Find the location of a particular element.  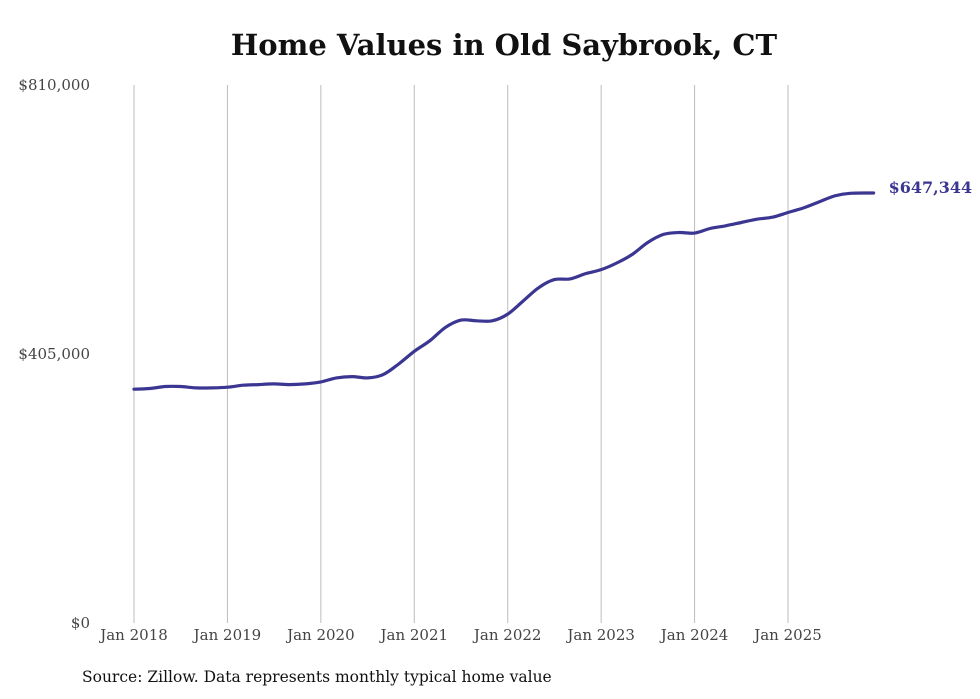

x-tick-label-7: Jan 2025 is located at coordinates (787, 635).